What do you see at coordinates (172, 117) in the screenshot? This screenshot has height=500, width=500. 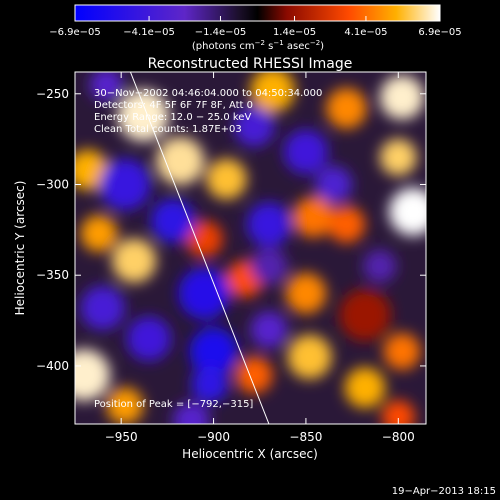 I see `annotation-energy-range: Energy Range: 12.0 − 25.0 keV` at bounding box center [172, 117].